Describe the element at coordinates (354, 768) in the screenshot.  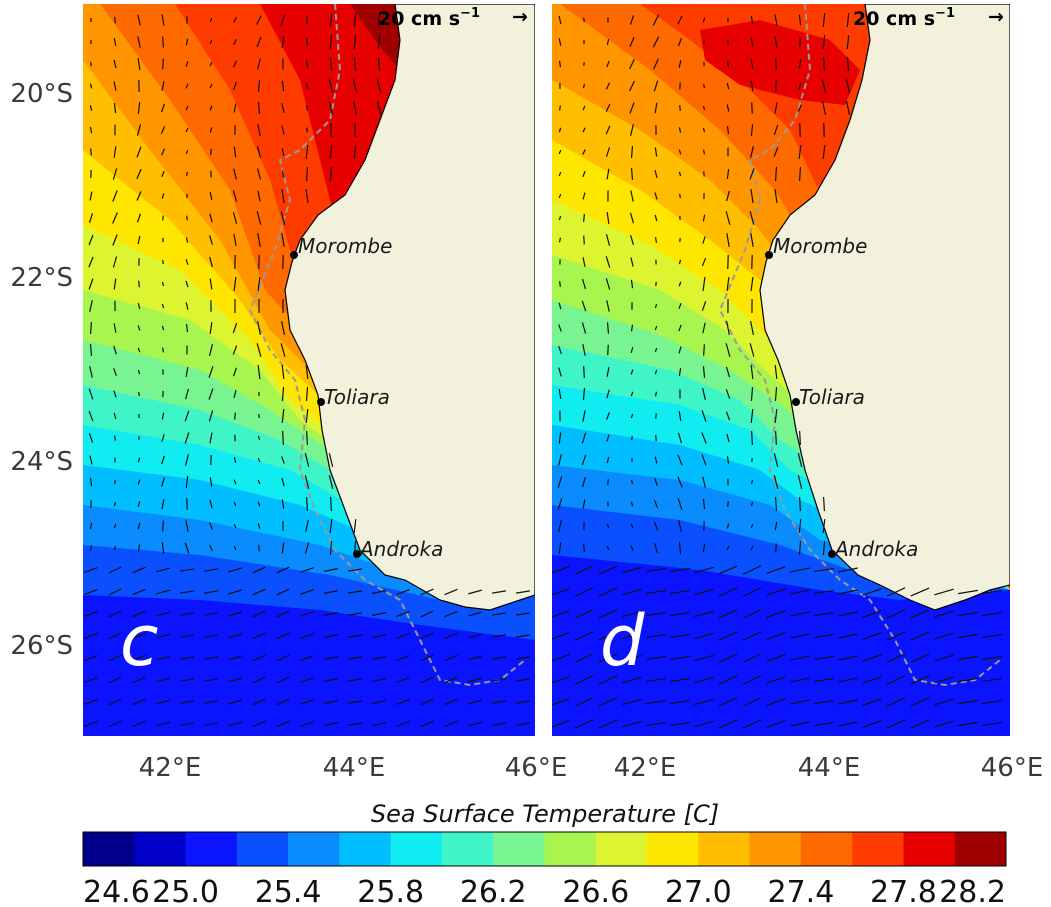
I see `lon-tick-label: 44°E` at that location.